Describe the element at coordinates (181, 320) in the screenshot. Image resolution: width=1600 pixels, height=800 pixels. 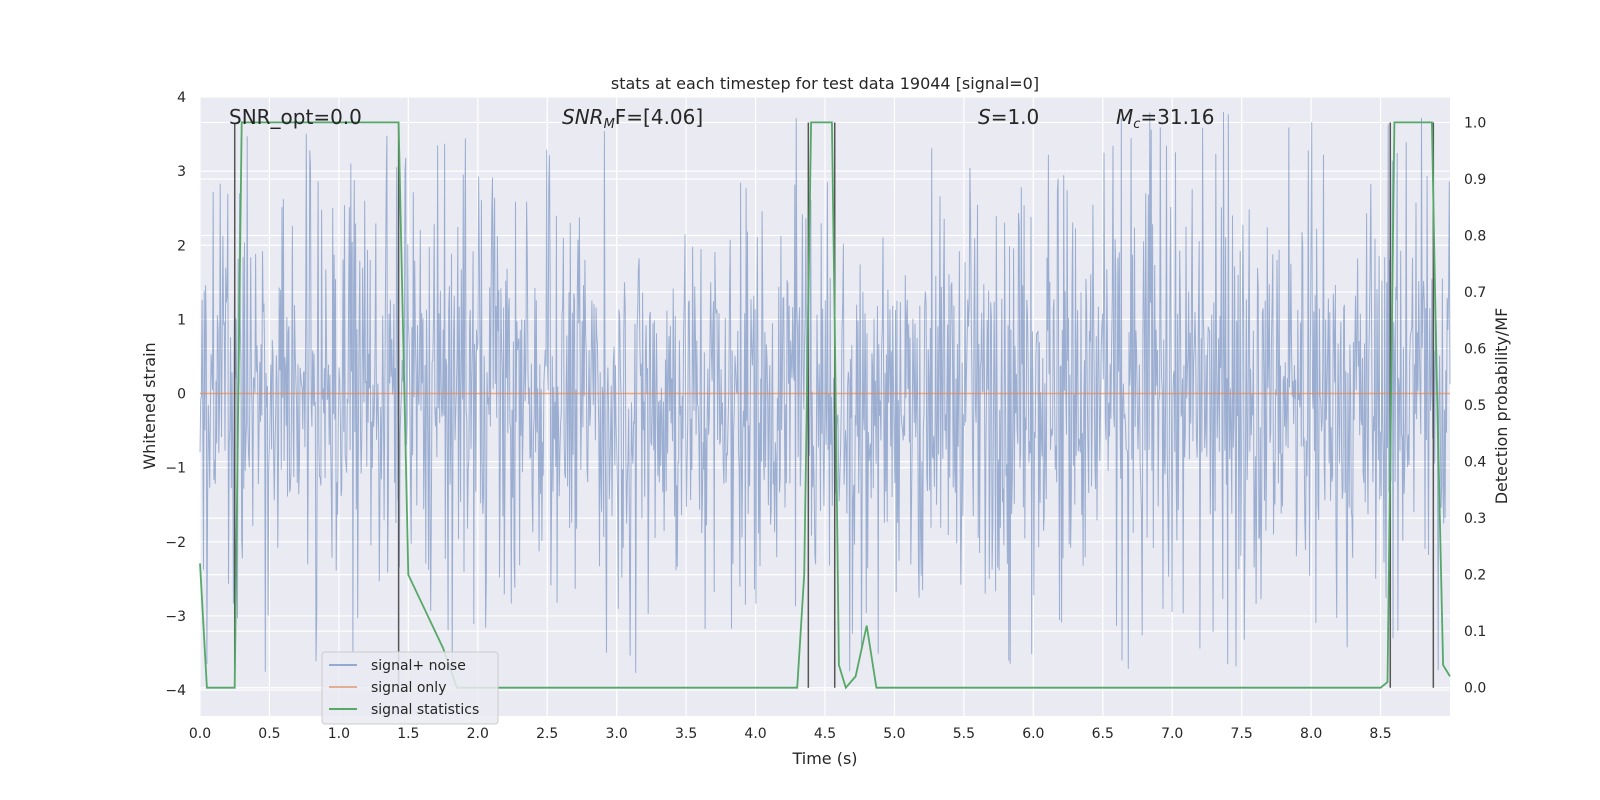
I see `y-left-tick-label: 1` at that location.